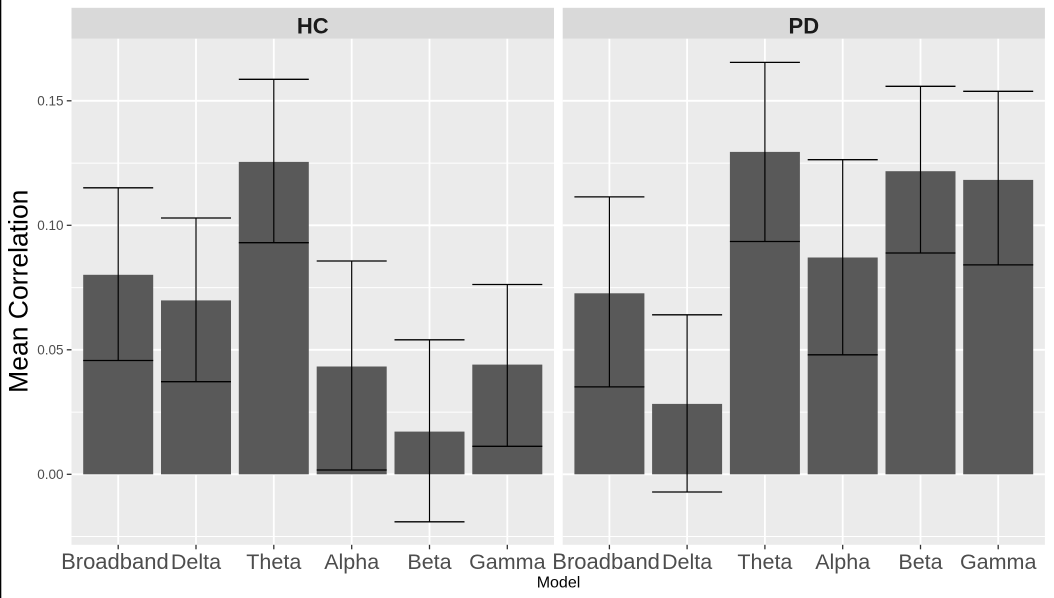  I want to click on svg-text: 0.00, so click(50, 474).